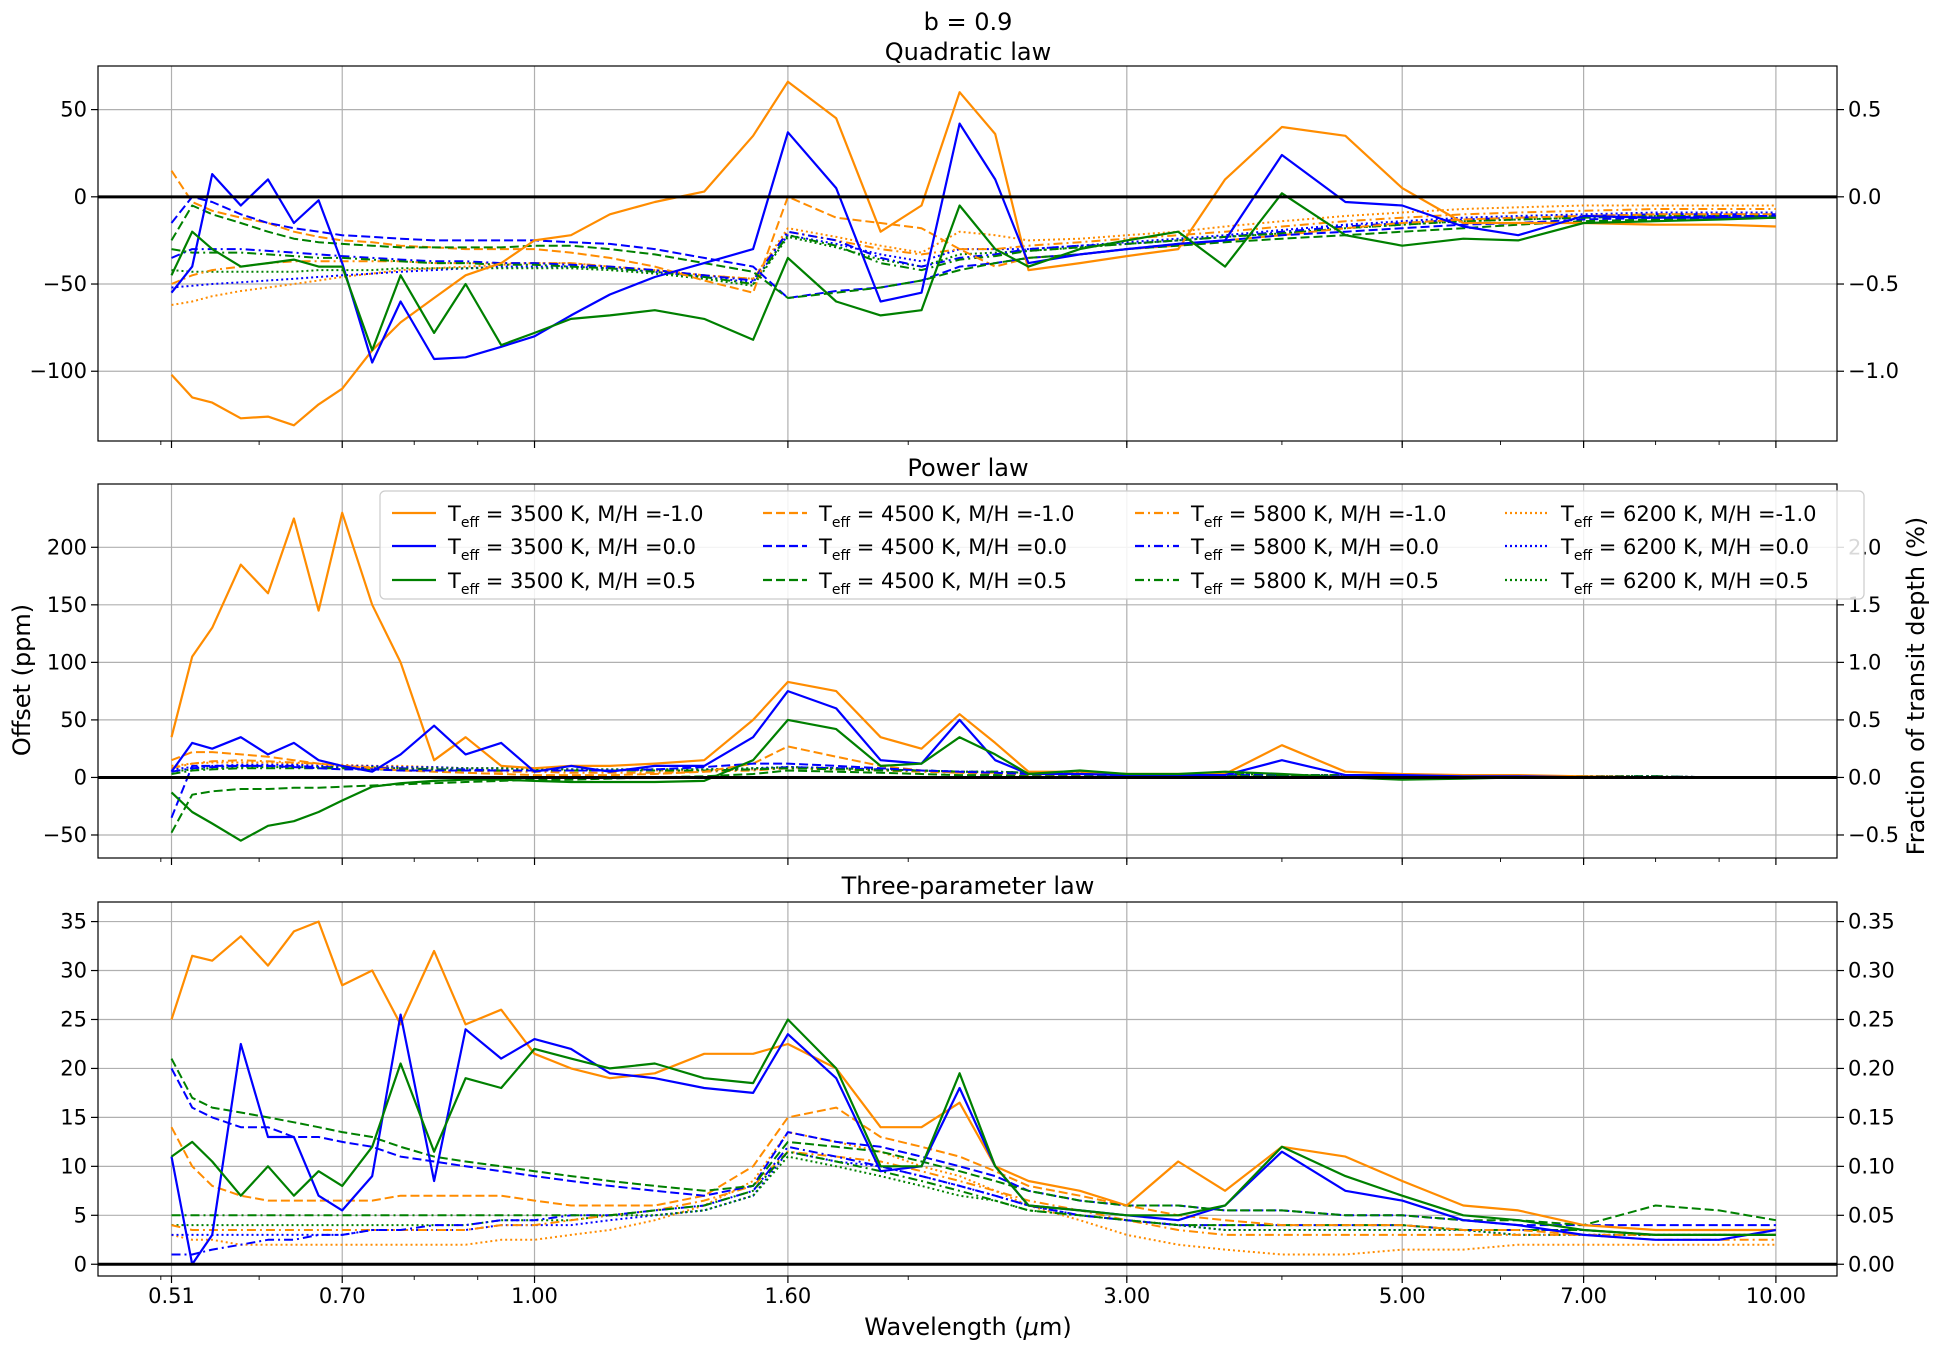 This screenshot has width=1936, height=1346. I want to click on legend-frame, so click(1122, 545).